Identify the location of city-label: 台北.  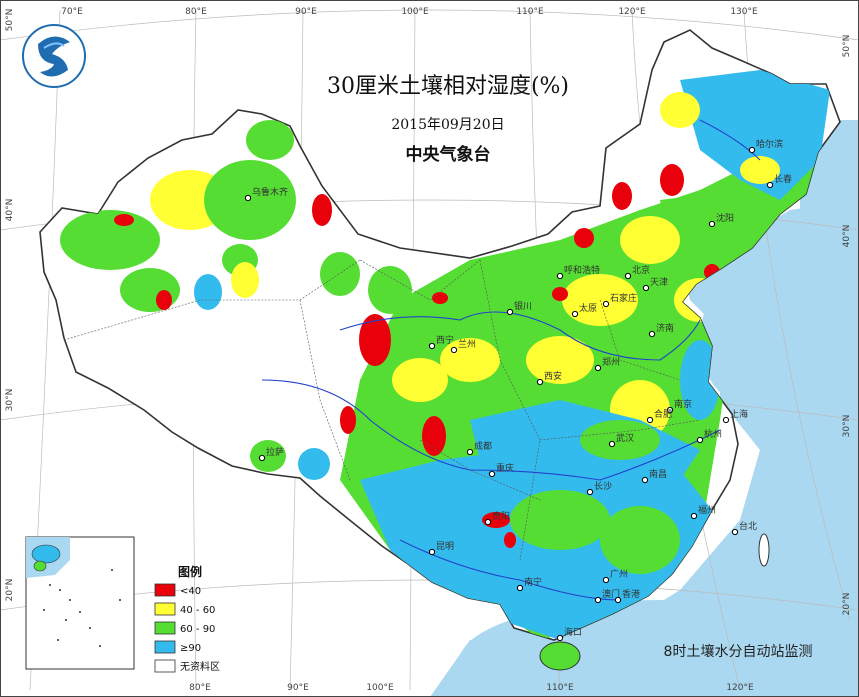
(748, 526).